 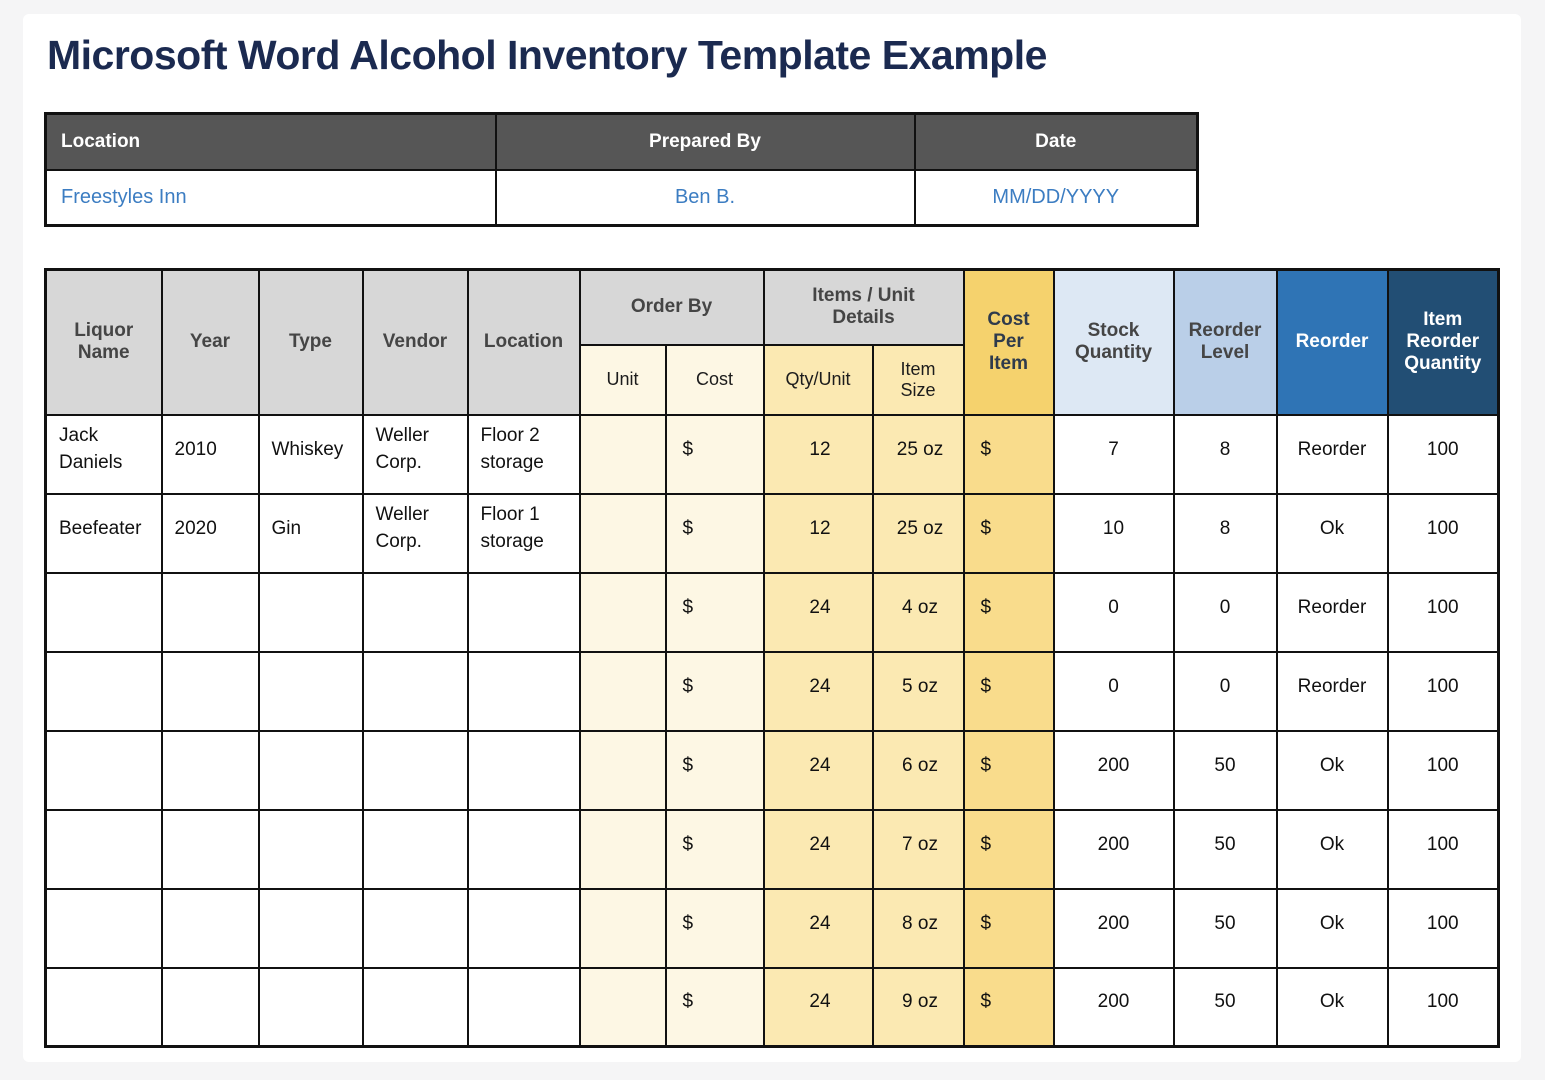 What do you see at coordinates (918, 770) in the screenshot?
I see `cell-item-size: 6 oz` at bounding box center [918, 770].